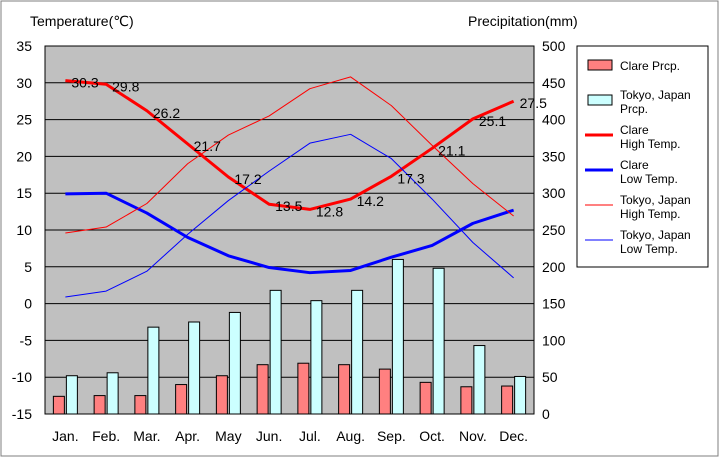 Image resolution: width=720 pixels, height=460 pixels. What do you see at coordinates (492, 121) in the screenshot?
I see `data-label: 25.1` at bounding box center [492, 121].